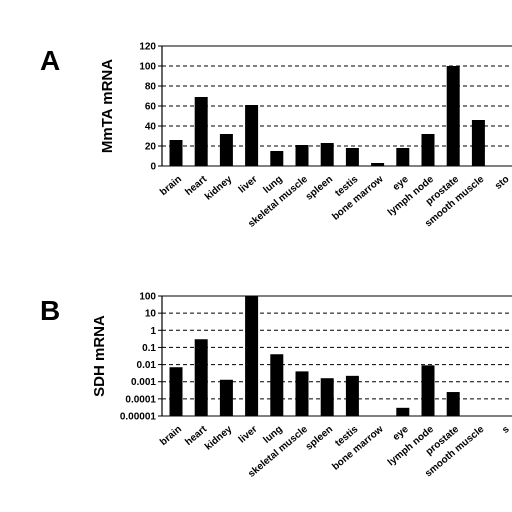  What do you see at coordinates (107, 106) in the screenshot?
I see `panel-a-ylabel: MmTA mRNA` at bounding box center [107, 106].